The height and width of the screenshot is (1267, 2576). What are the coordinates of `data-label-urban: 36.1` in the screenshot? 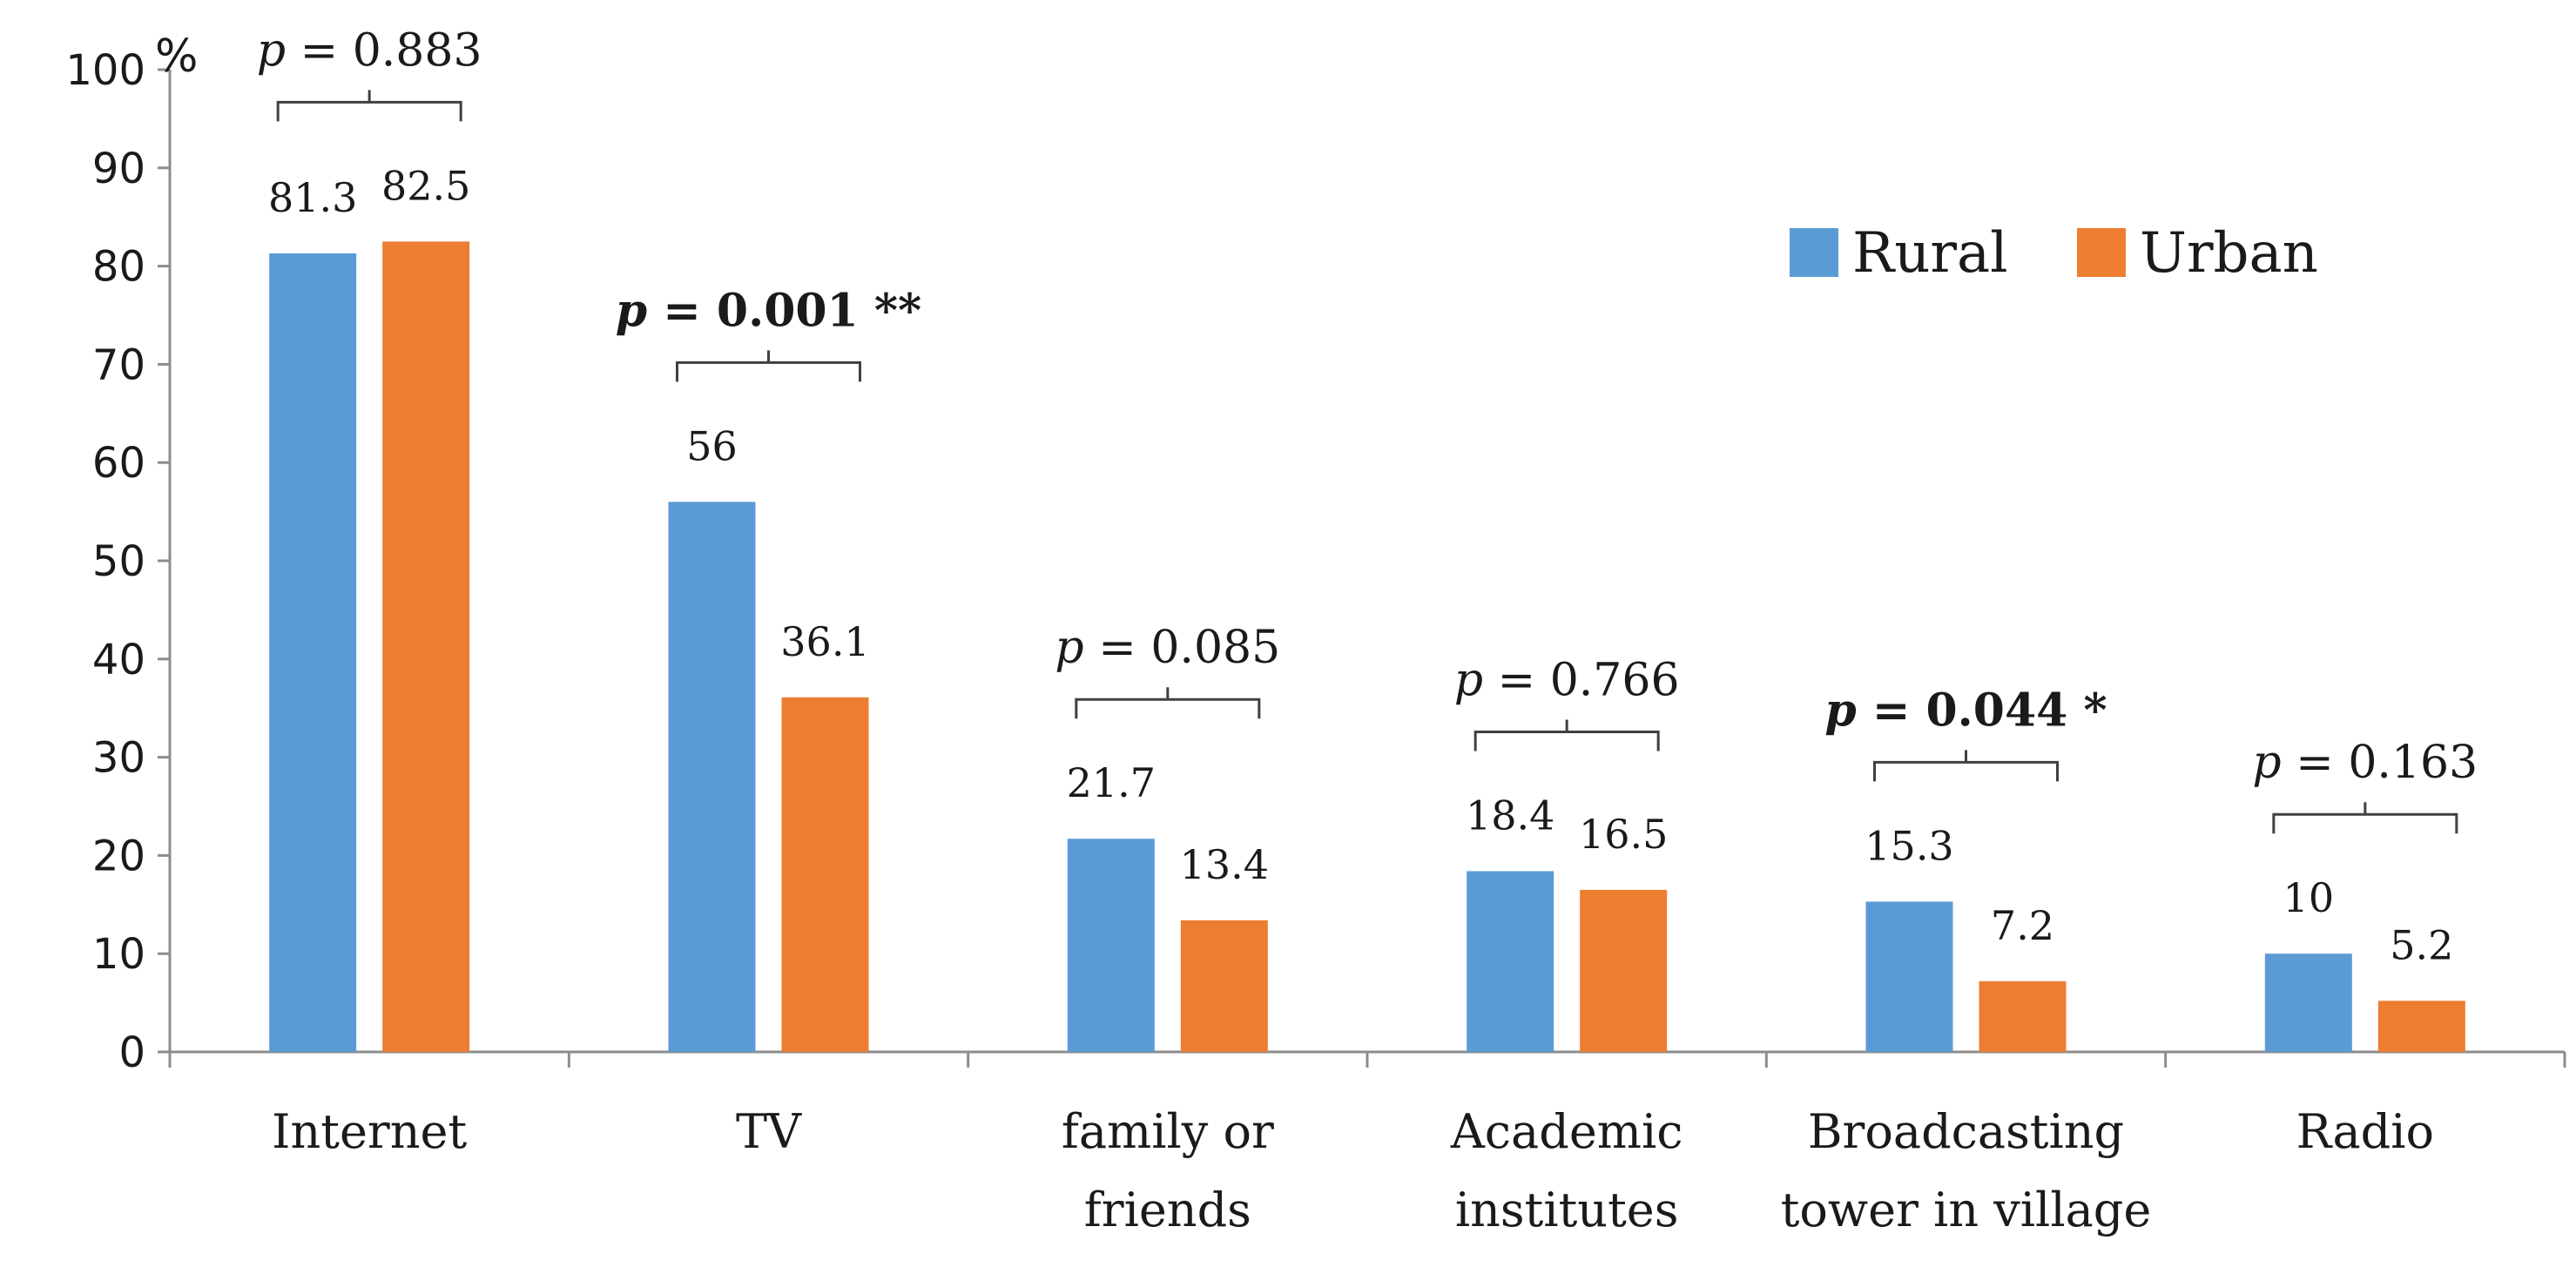 It's located at (825, 641).